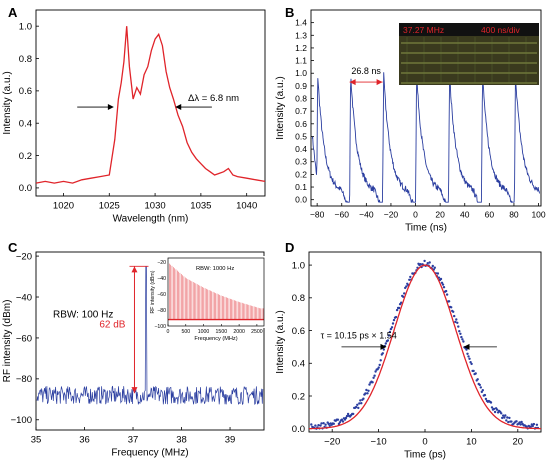 Image resolution: width=548 pixels, height=466 pixels. Describe the element at coordinates (161, 263) in the screenshot. I see `c-inset-ytick-label: −20` at that location.